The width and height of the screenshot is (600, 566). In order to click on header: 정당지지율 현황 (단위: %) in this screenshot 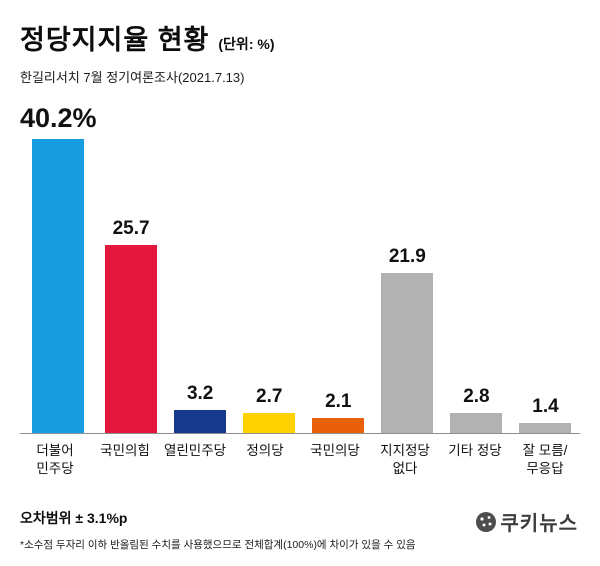, I will do `click(300, 37)`.